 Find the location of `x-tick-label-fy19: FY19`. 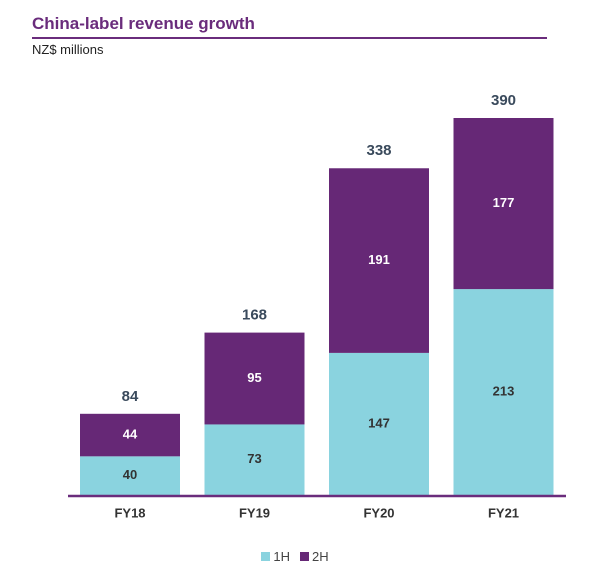

x-tick-label-fy19: FY19 is located at coordinates (254, 512).